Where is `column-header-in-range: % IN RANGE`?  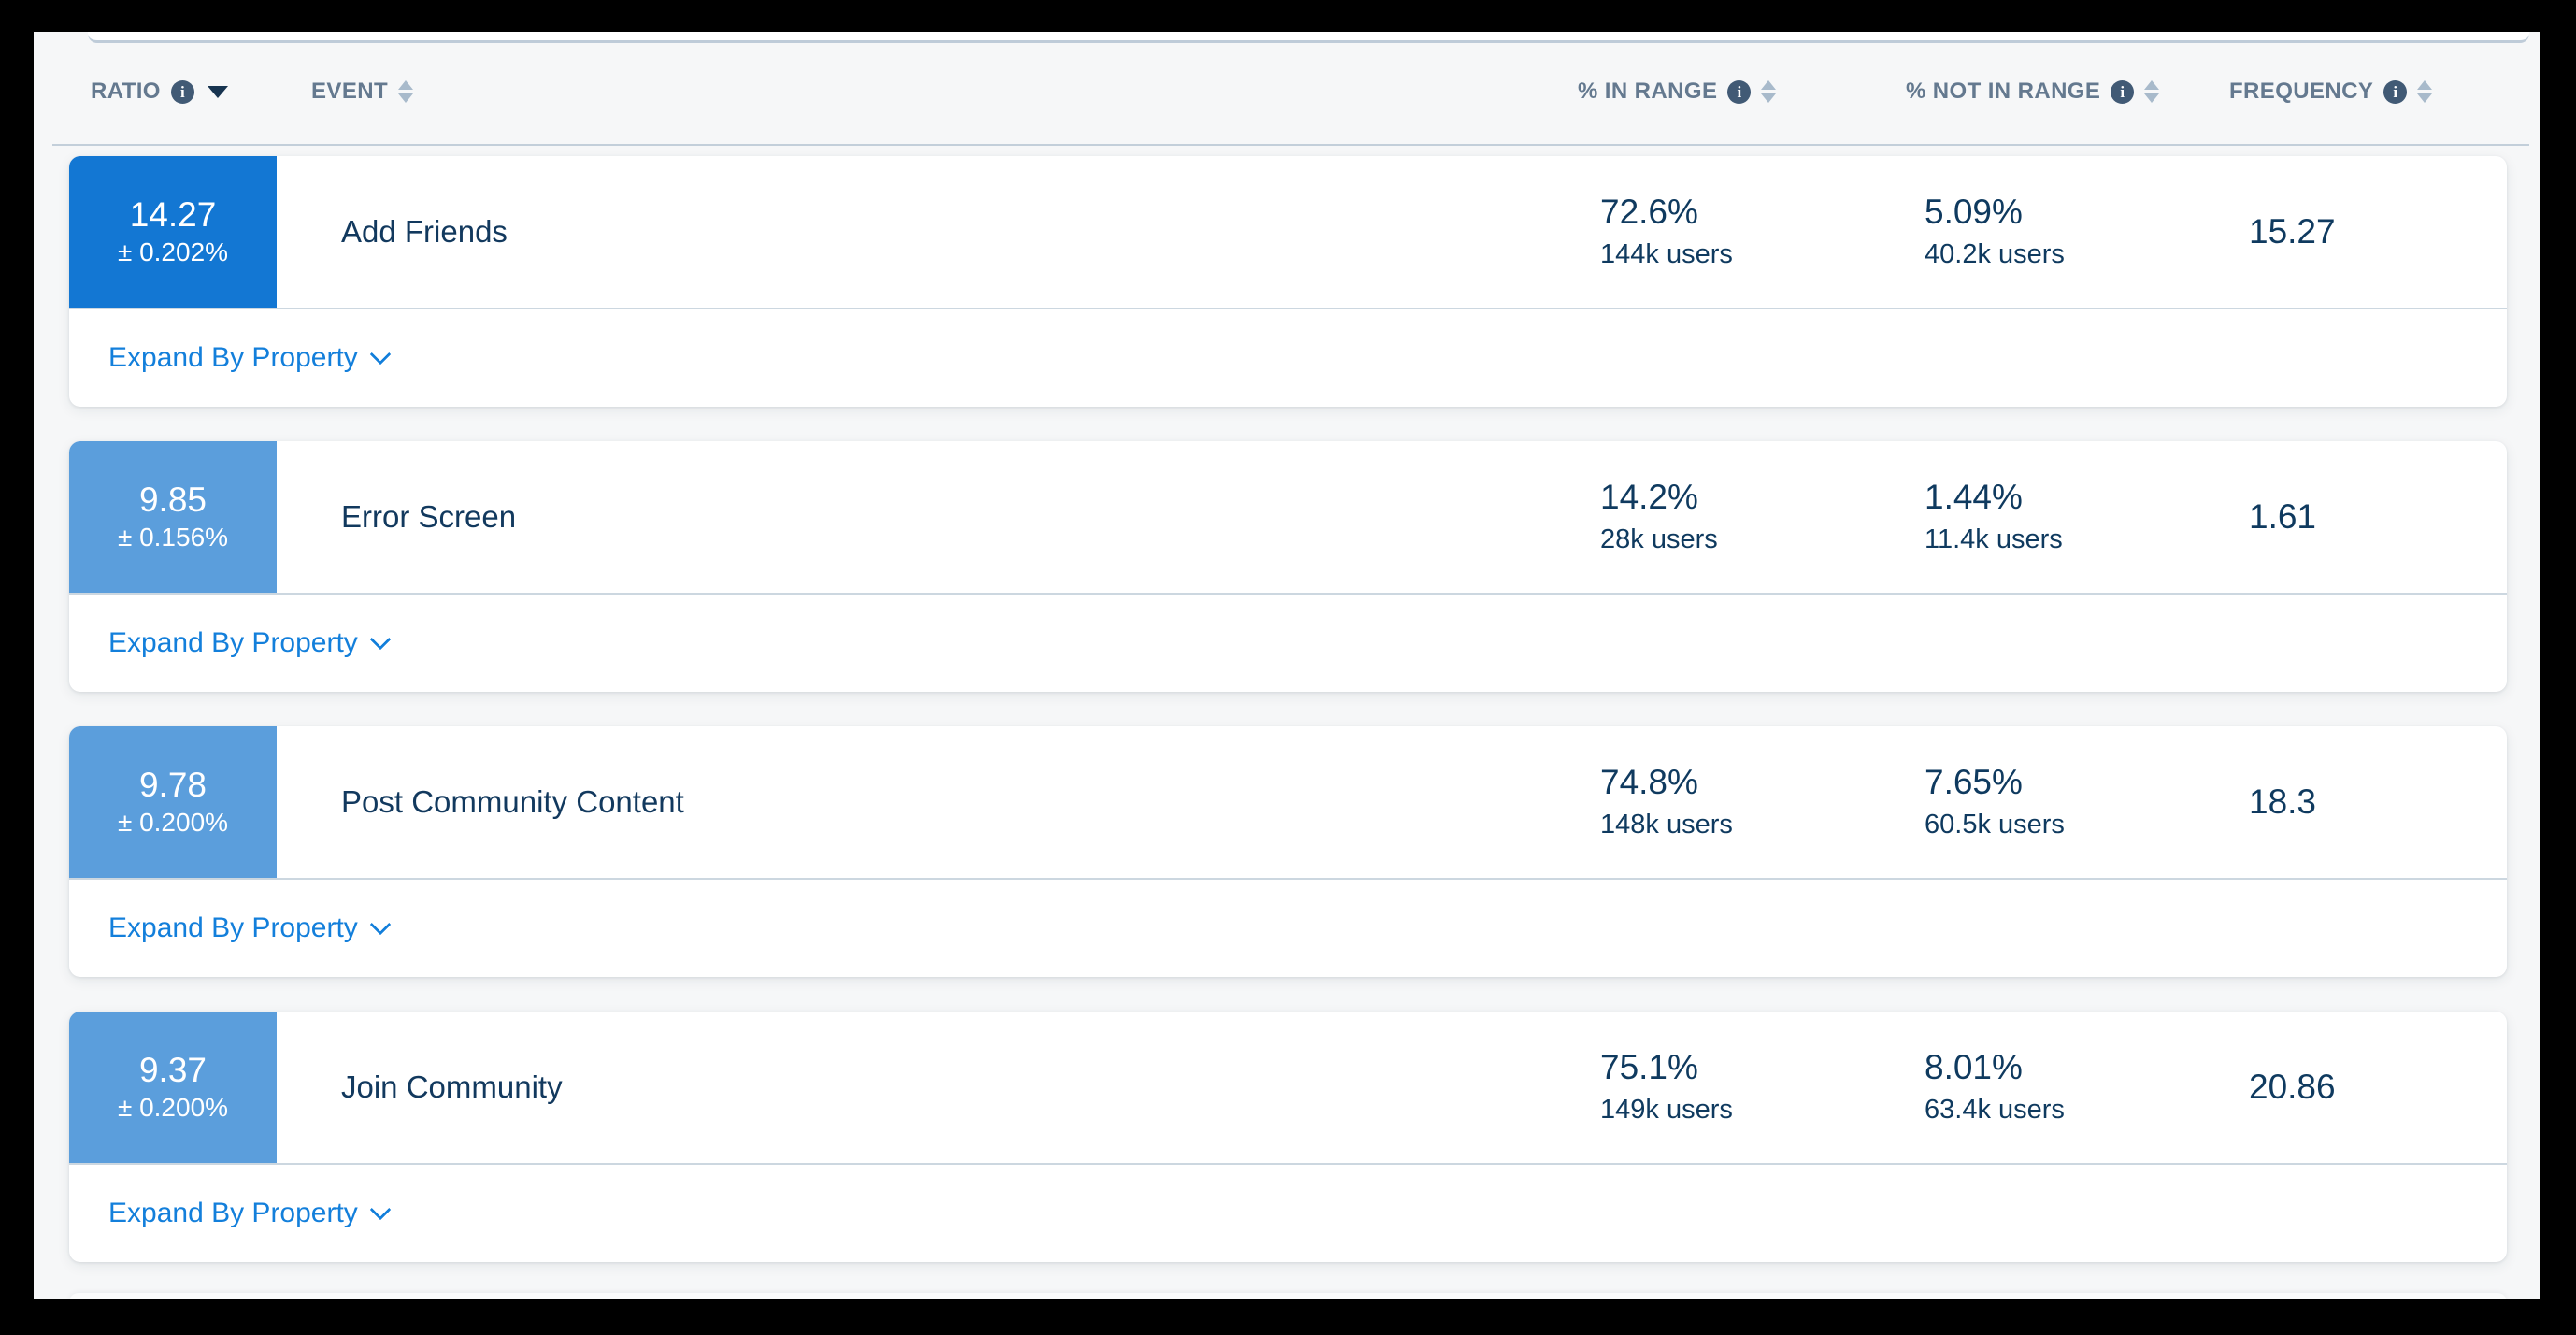
column-header-in-range: % IN RANGE is located at coordinates (1677, 92).